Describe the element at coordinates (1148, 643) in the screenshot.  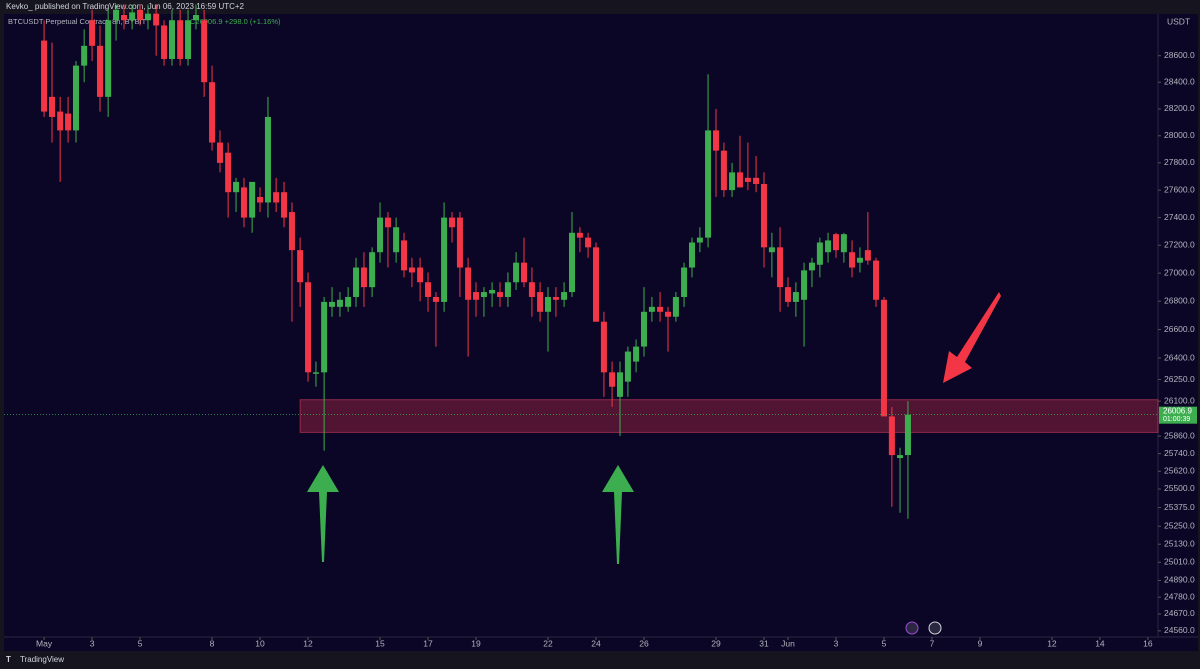
I see `x-tick-label: 16` at that location.